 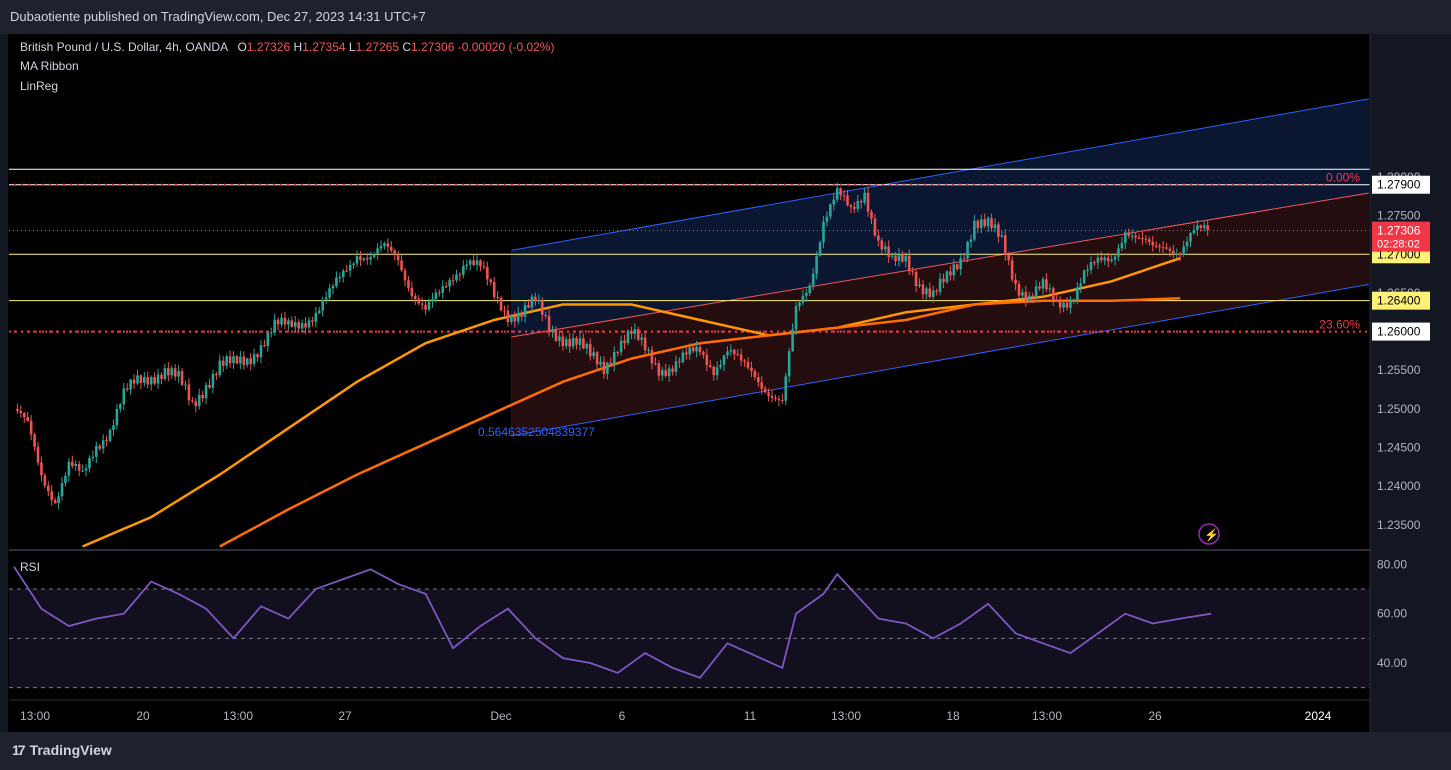 What do you see at coordinates (1401, 236) in the screenshot?
I see `last-price-tag` at bounding box center [1401, 236].